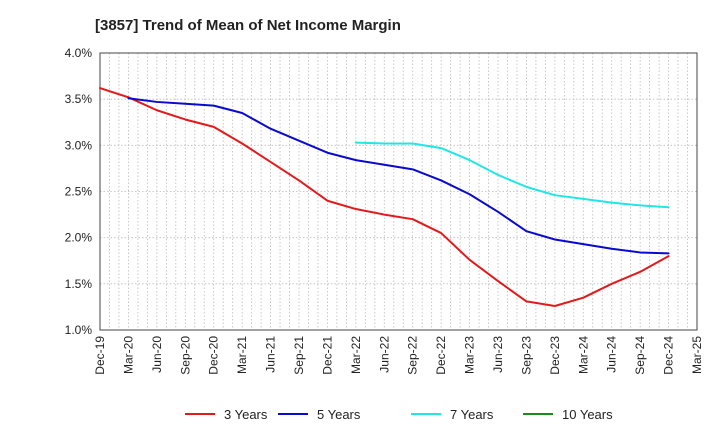 This screenshot has height=440, width=720. What do you see at coordinates (299, 355) in the screenshot?
I see `x-tick-label: Sep-21` at bounding box center [299, 355].